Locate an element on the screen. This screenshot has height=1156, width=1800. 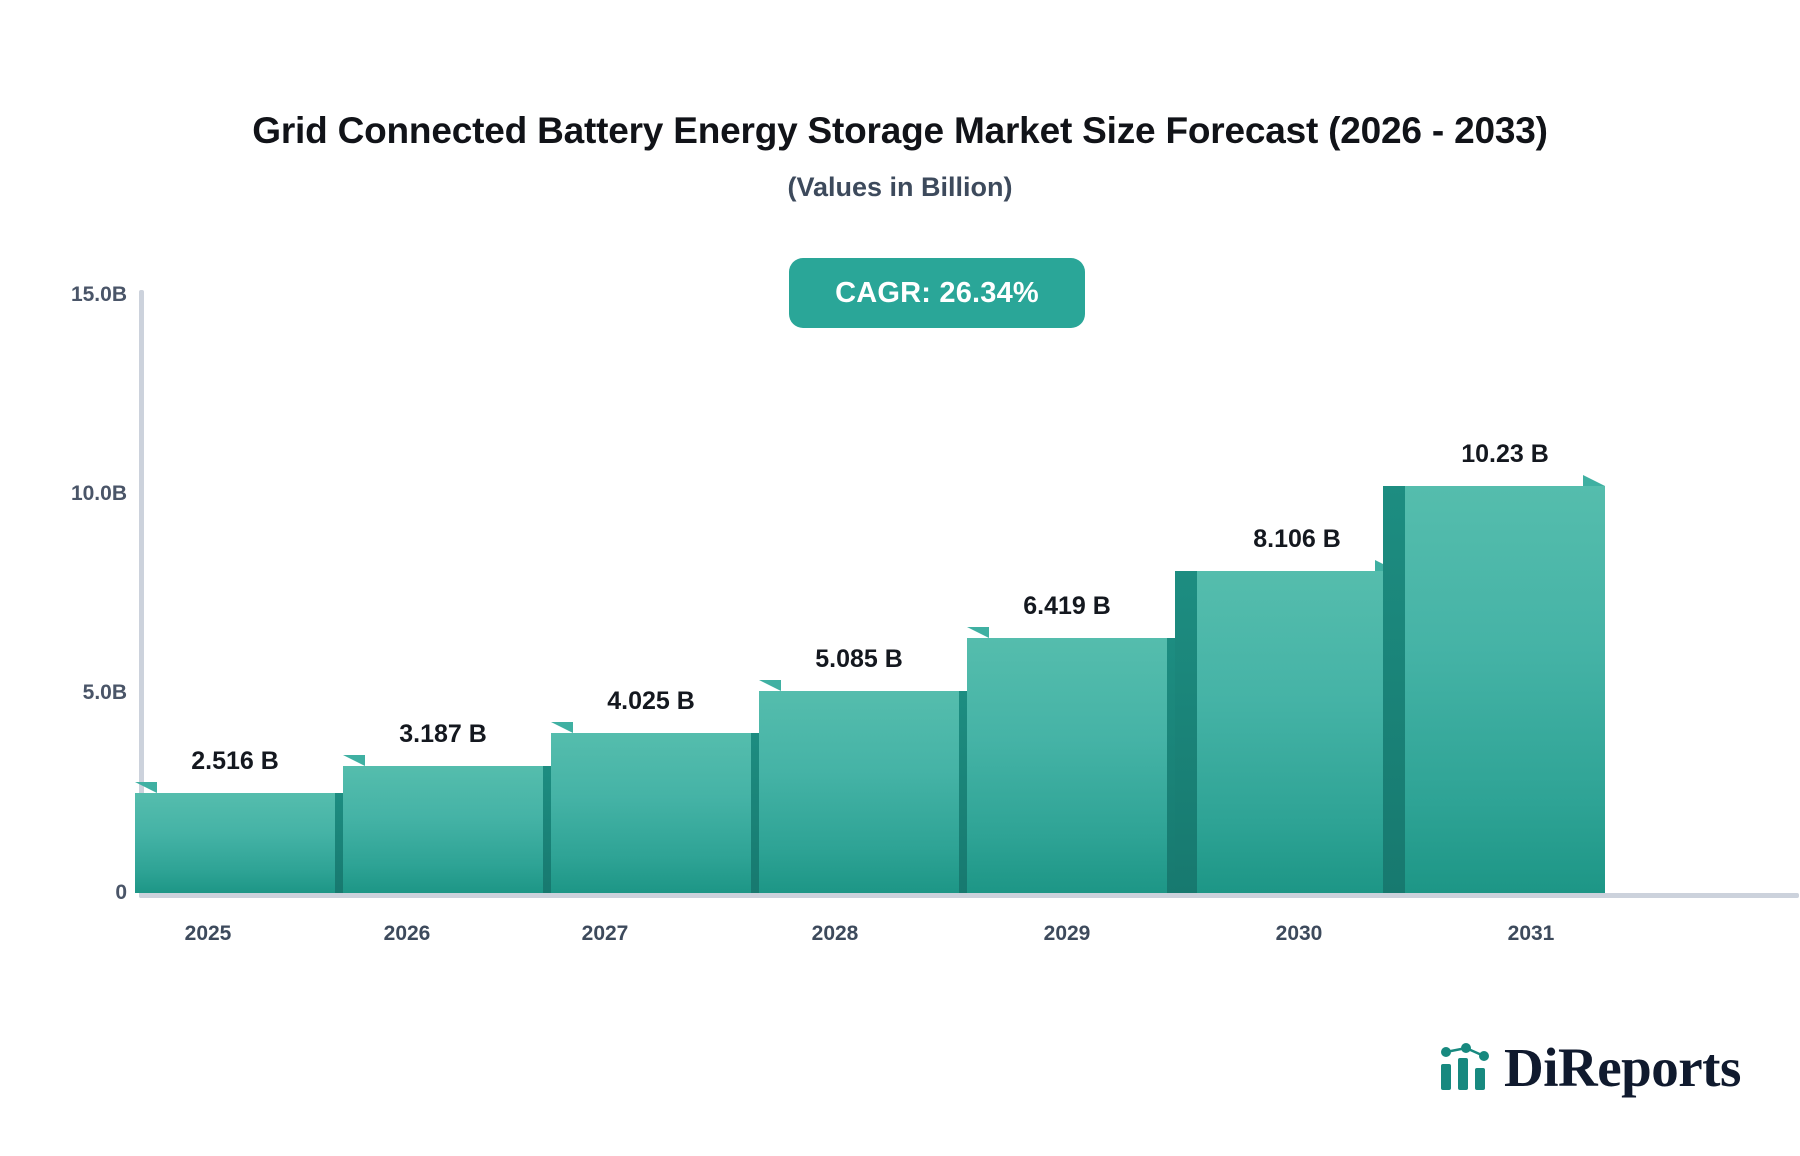
x-axis-tick-label-2030: 2030 is located at coordinates (1299, 933).